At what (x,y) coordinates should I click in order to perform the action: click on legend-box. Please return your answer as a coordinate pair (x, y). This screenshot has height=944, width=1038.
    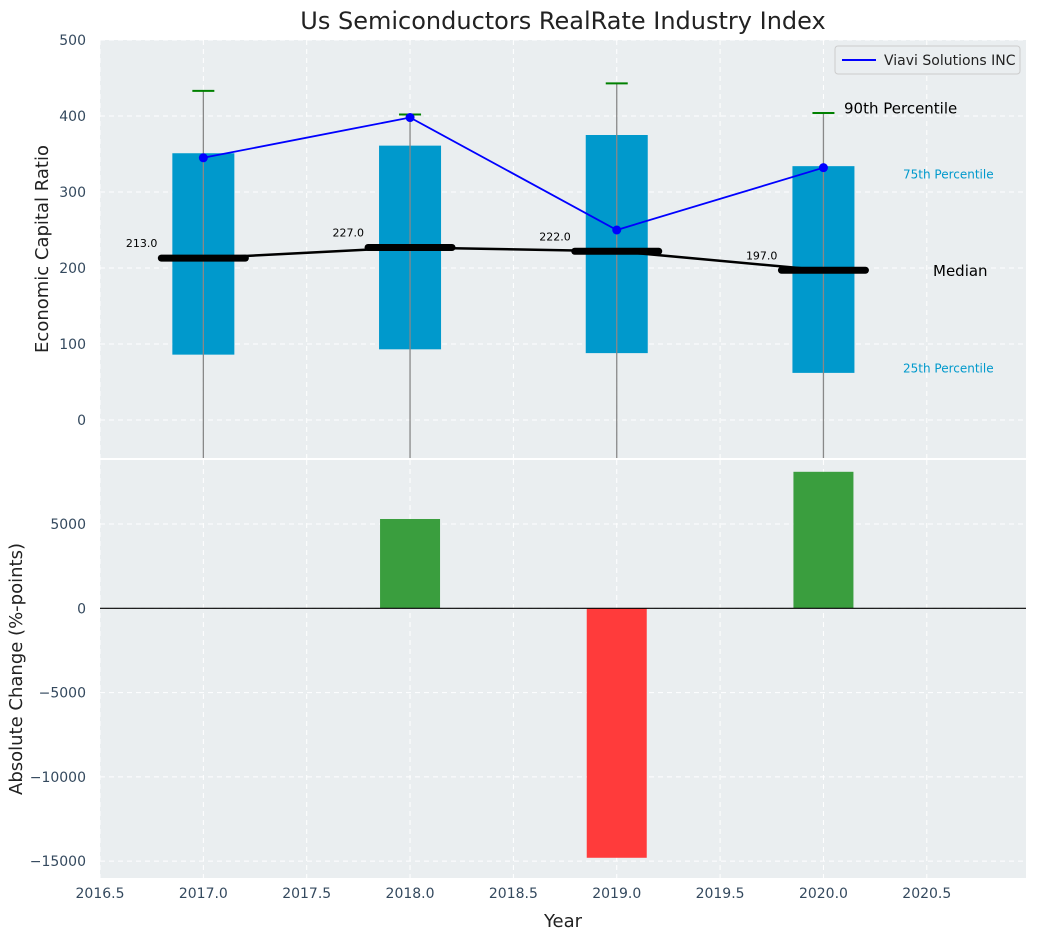
    Looking at the image, I should click on (927, 60).